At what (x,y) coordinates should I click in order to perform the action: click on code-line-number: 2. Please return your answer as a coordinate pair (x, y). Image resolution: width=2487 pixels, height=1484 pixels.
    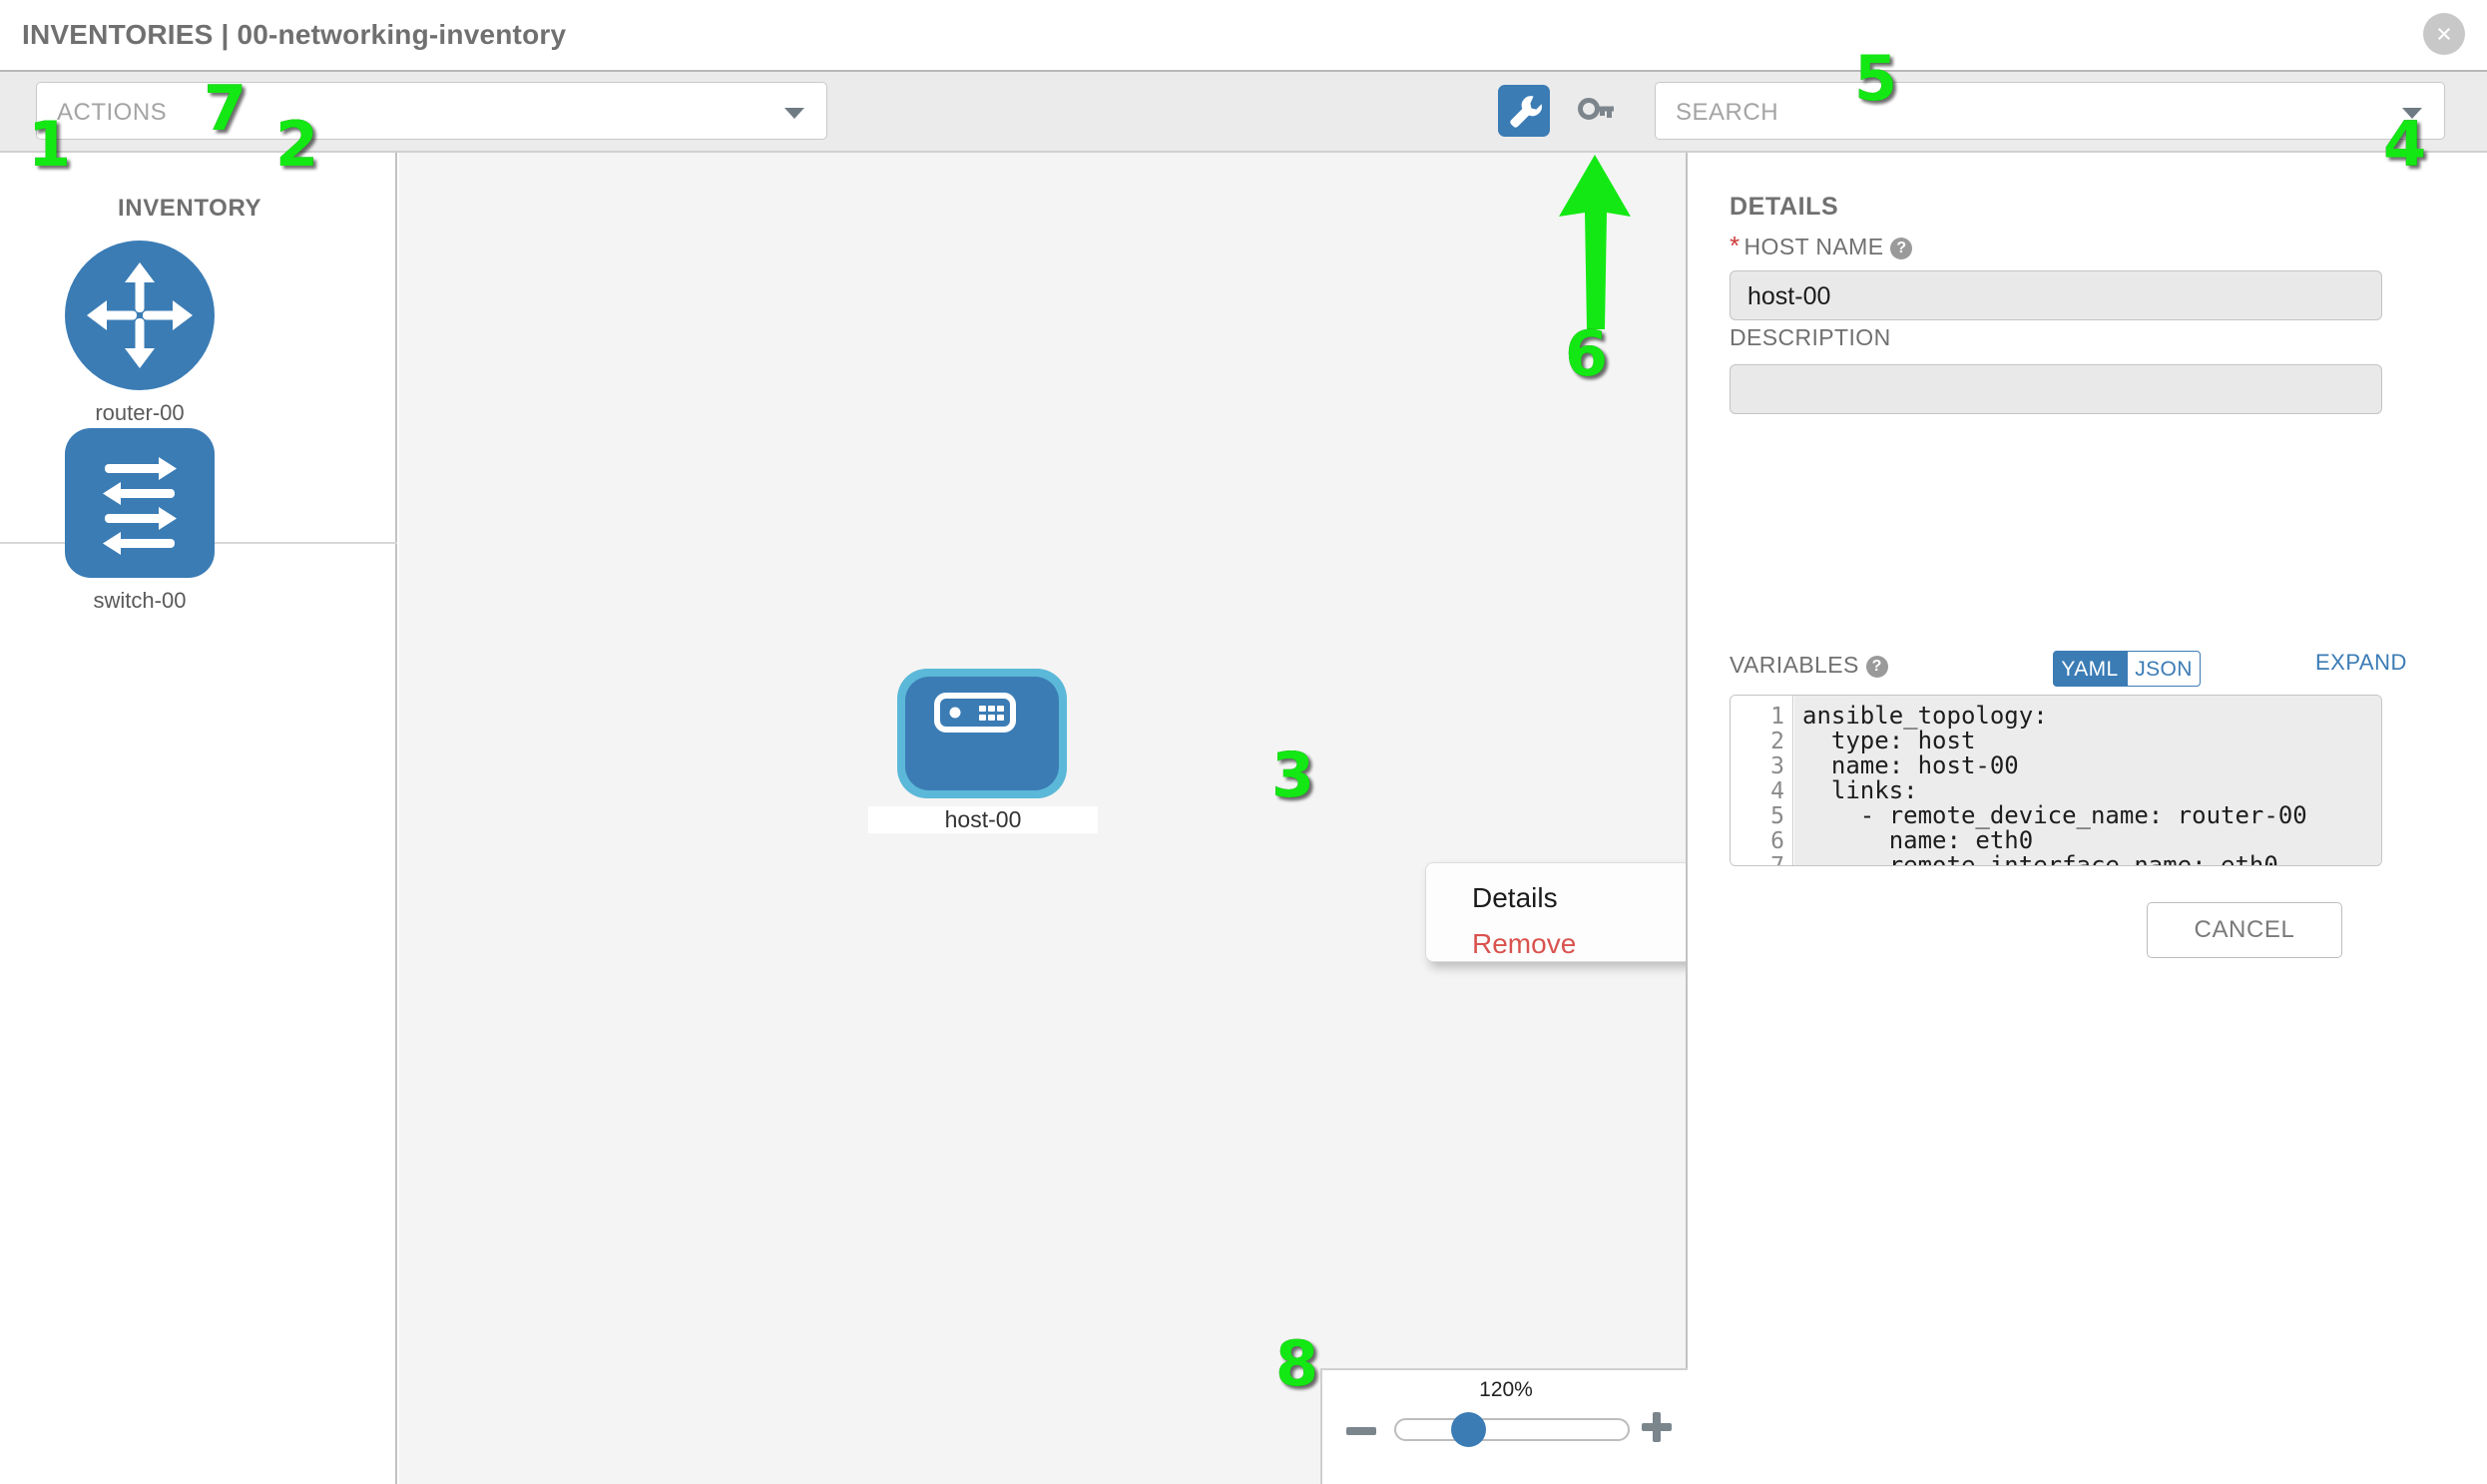
    Looking at the image, I should click on (1777, 741).